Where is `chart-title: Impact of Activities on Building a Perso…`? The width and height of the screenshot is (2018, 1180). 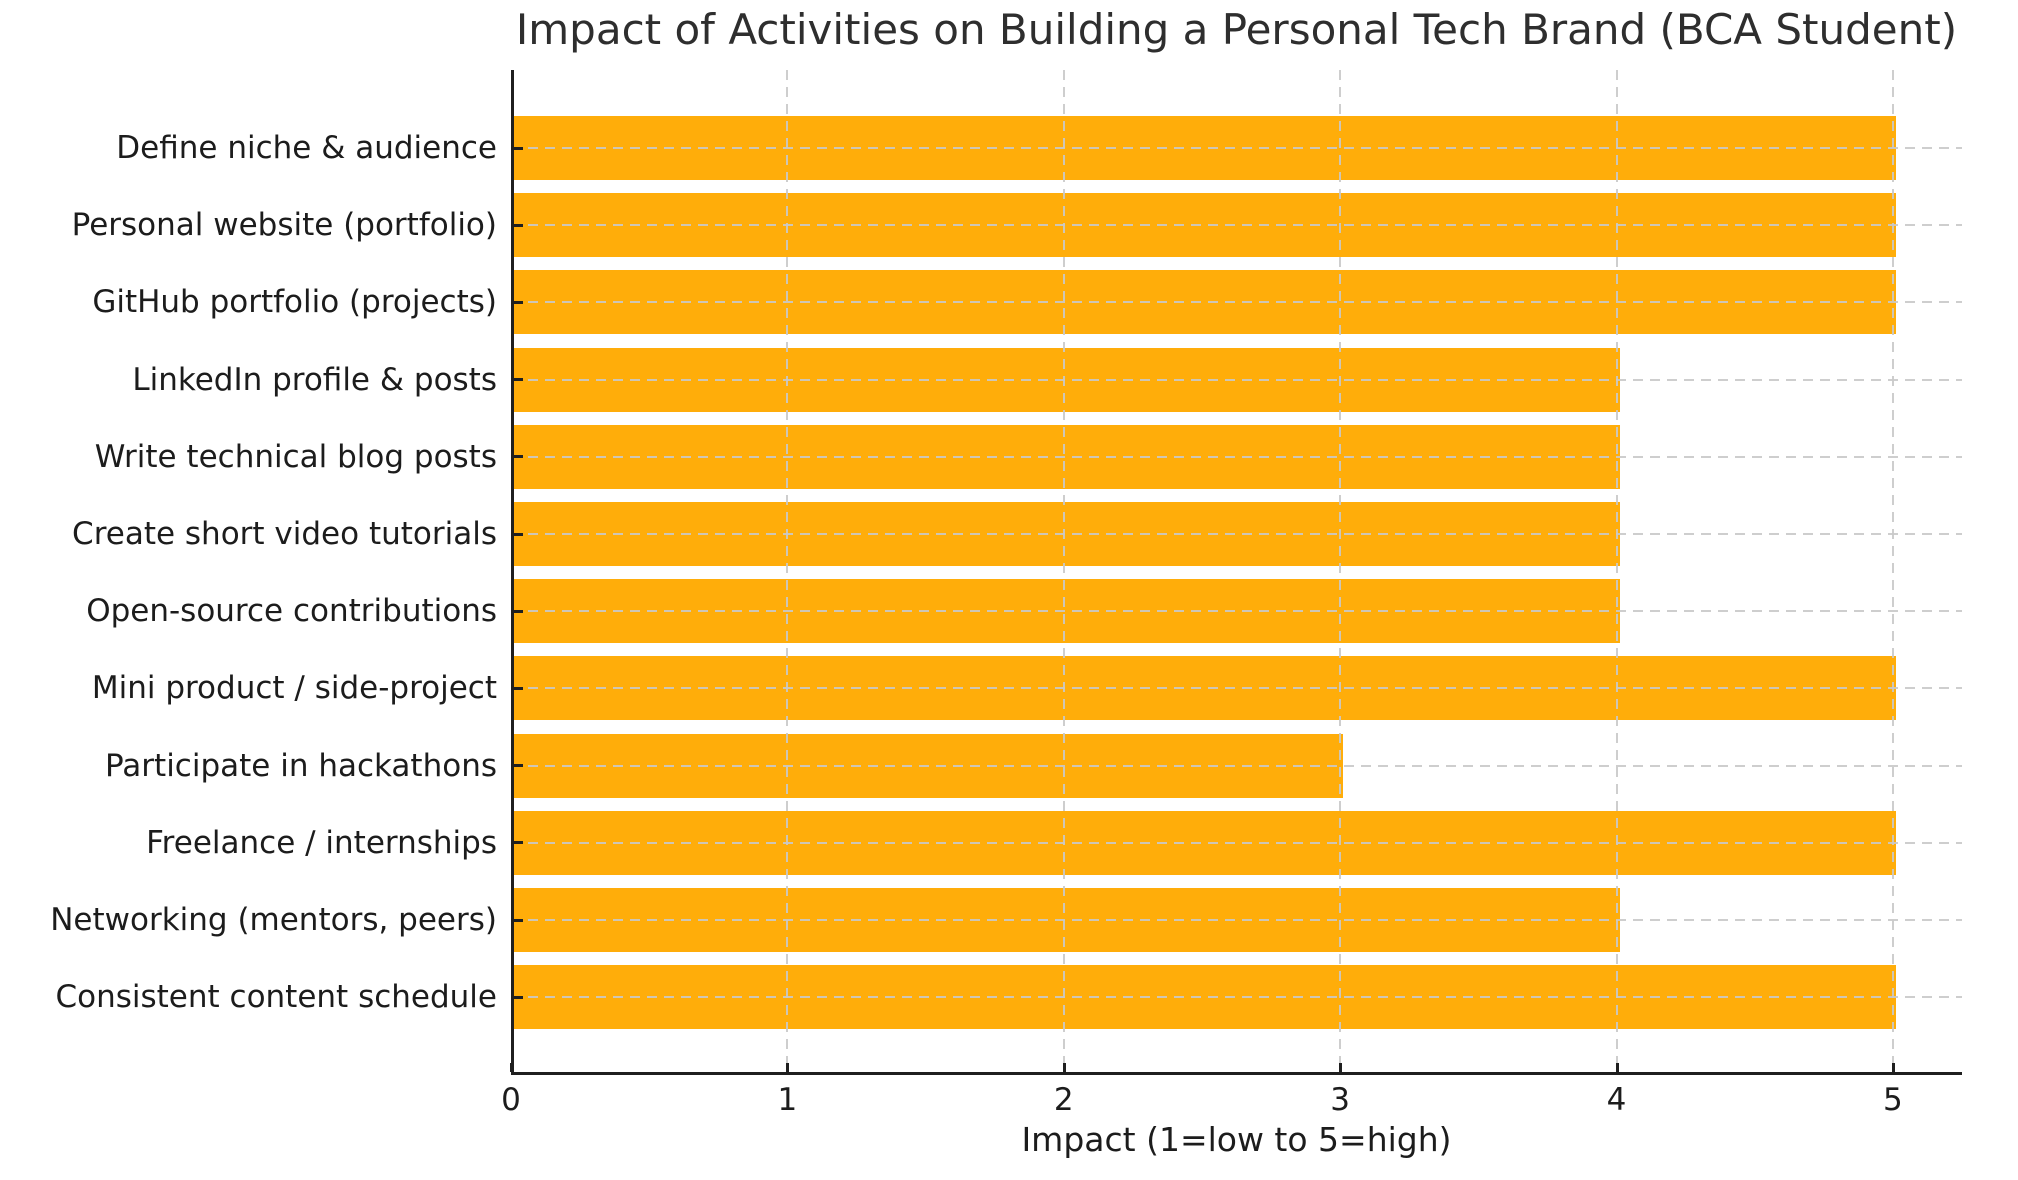
chart-title: Impact of Activities on Building a Perso… is located at coordinates (1236, 29).